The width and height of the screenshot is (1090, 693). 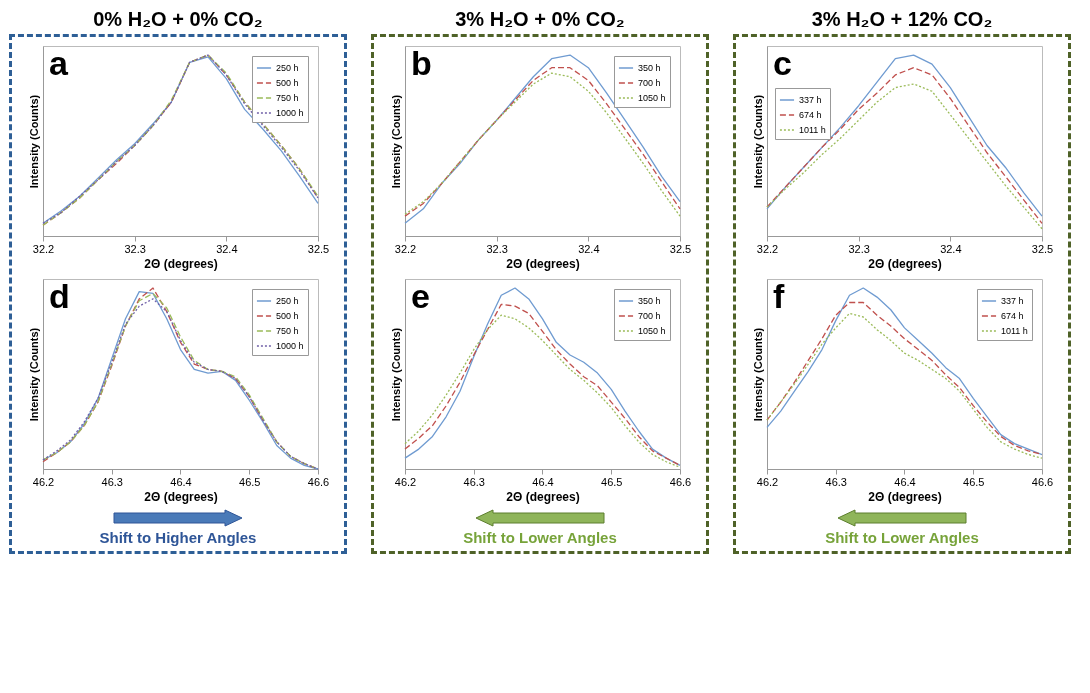 What do you see at coordinates (58, 63) in the screenshot?
I see `annotation: a` at bounding box center [58, 63].